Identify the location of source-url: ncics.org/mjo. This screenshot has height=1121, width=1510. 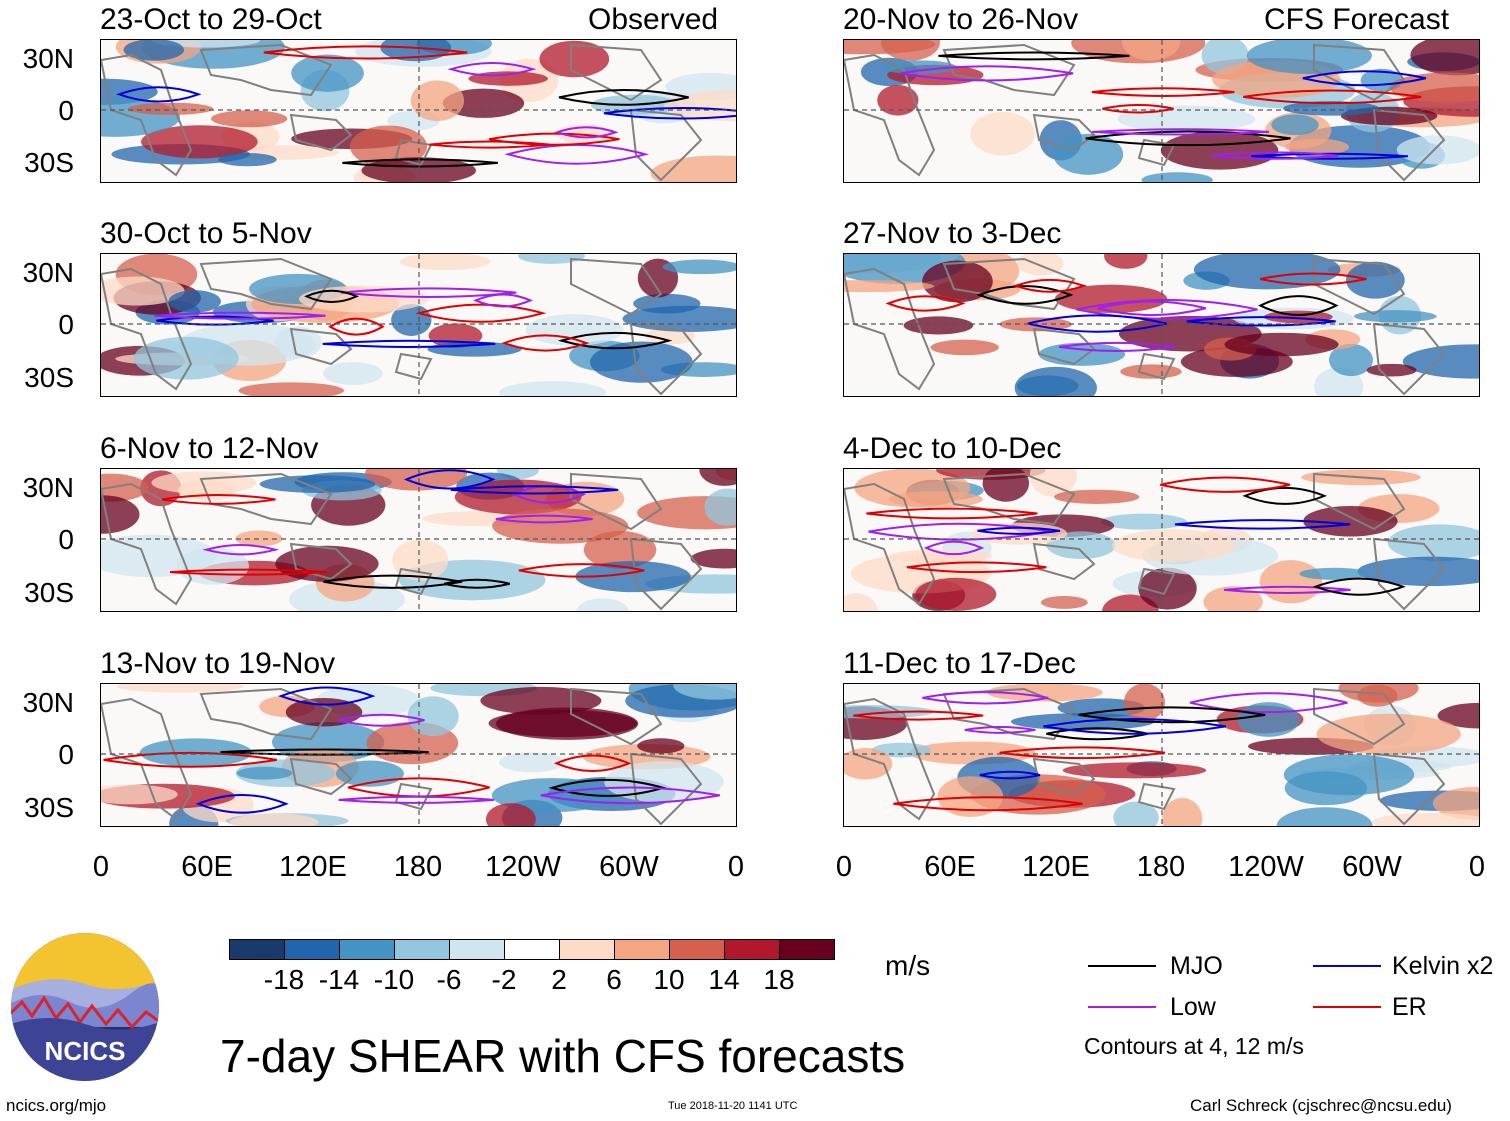
(56, 1105).